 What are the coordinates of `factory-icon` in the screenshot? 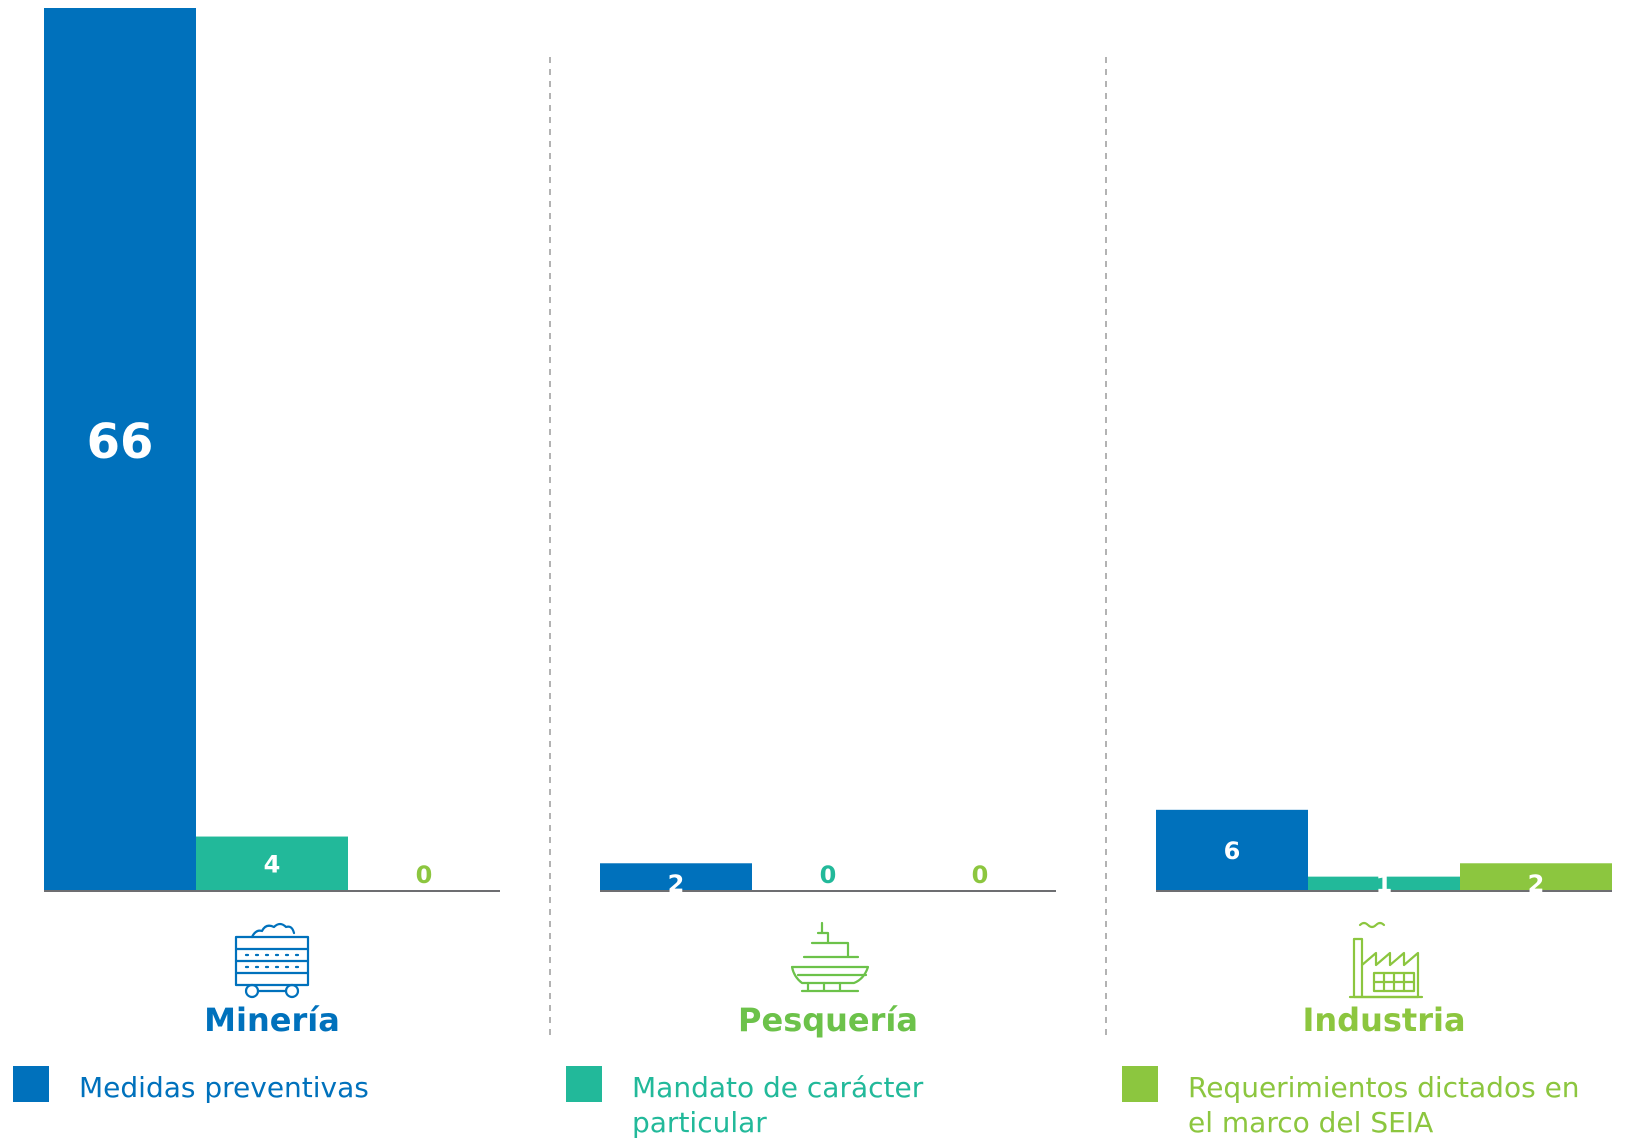 It's located at (1386, 960).